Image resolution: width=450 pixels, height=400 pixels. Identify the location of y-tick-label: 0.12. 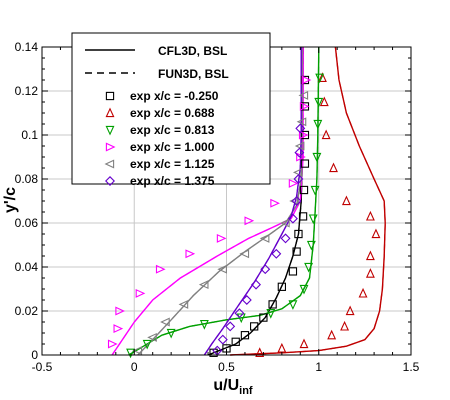
(27, 91).